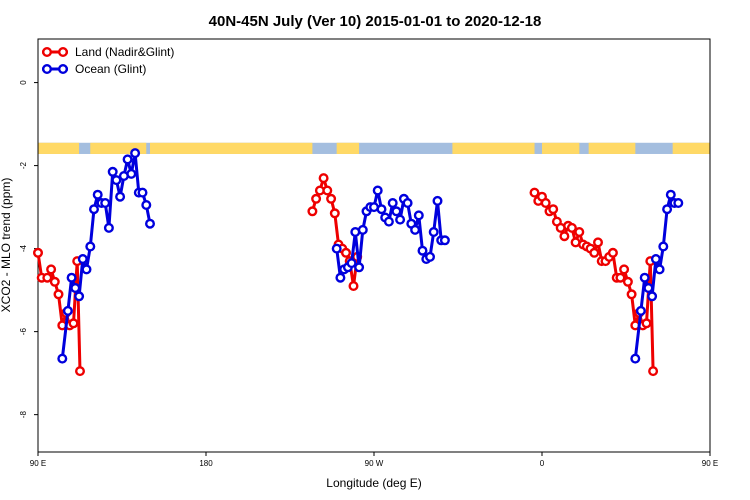  What do you see at coordinates (374, 463) in the screenshot?
I see `x-tick-label: 90 W` at bounding box center [374, 463].